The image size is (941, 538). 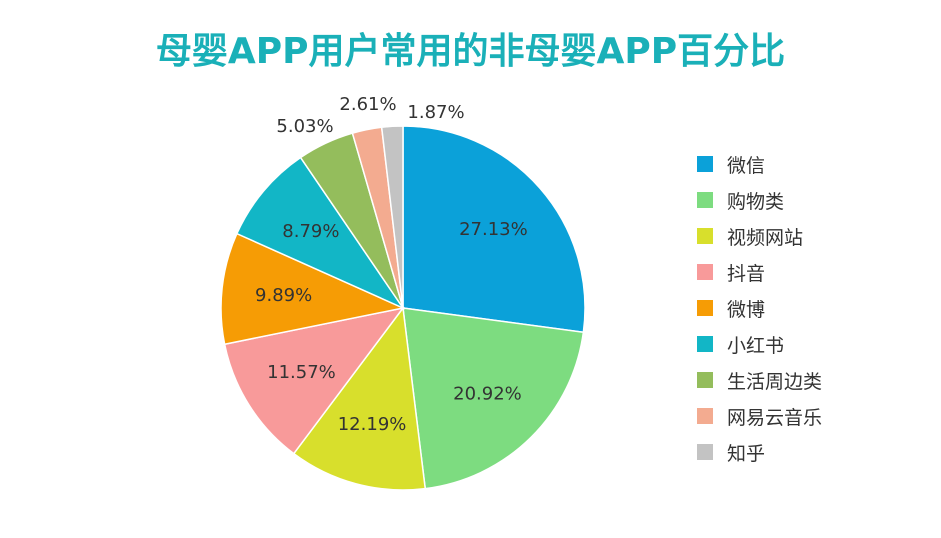 I want to click on data-label: 8.79%, so click(x=310, y=231).